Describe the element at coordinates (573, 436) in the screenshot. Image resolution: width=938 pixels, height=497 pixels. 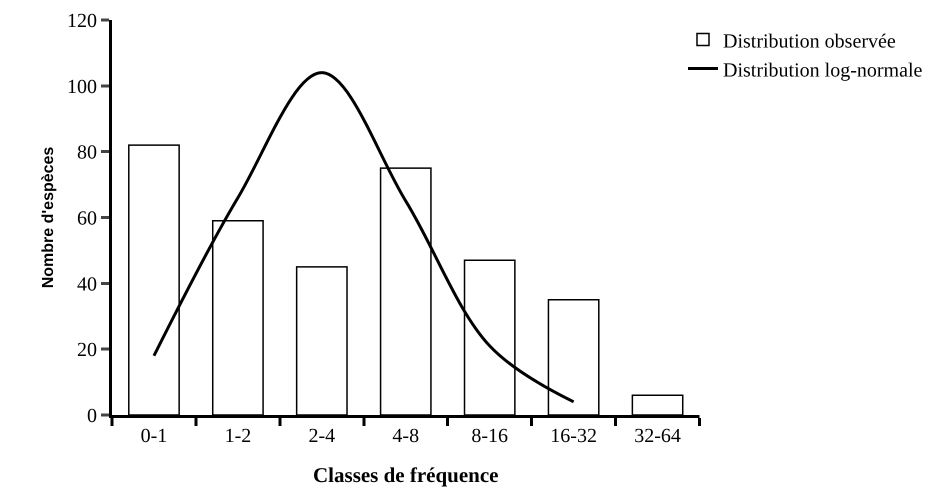
I see `x-tick-label: 16-32` at that location.